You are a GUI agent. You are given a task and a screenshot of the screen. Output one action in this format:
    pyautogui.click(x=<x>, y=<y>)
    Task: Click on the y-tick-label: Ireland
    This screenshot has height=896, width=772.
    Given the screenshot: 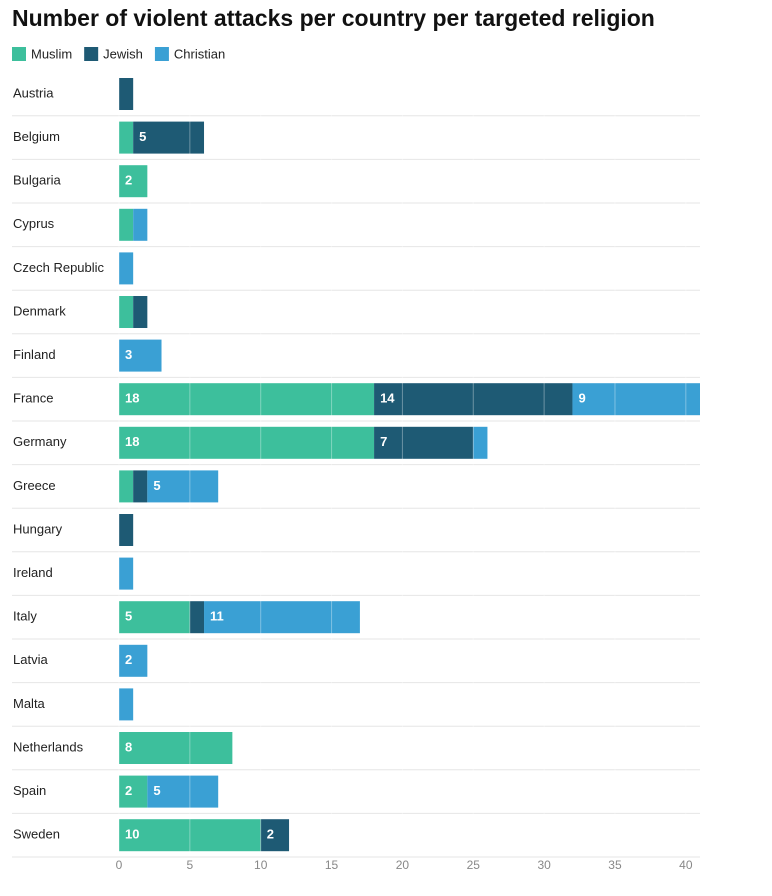 What is the action you would take?
    pyautogui.click(x=33, y=572)
    